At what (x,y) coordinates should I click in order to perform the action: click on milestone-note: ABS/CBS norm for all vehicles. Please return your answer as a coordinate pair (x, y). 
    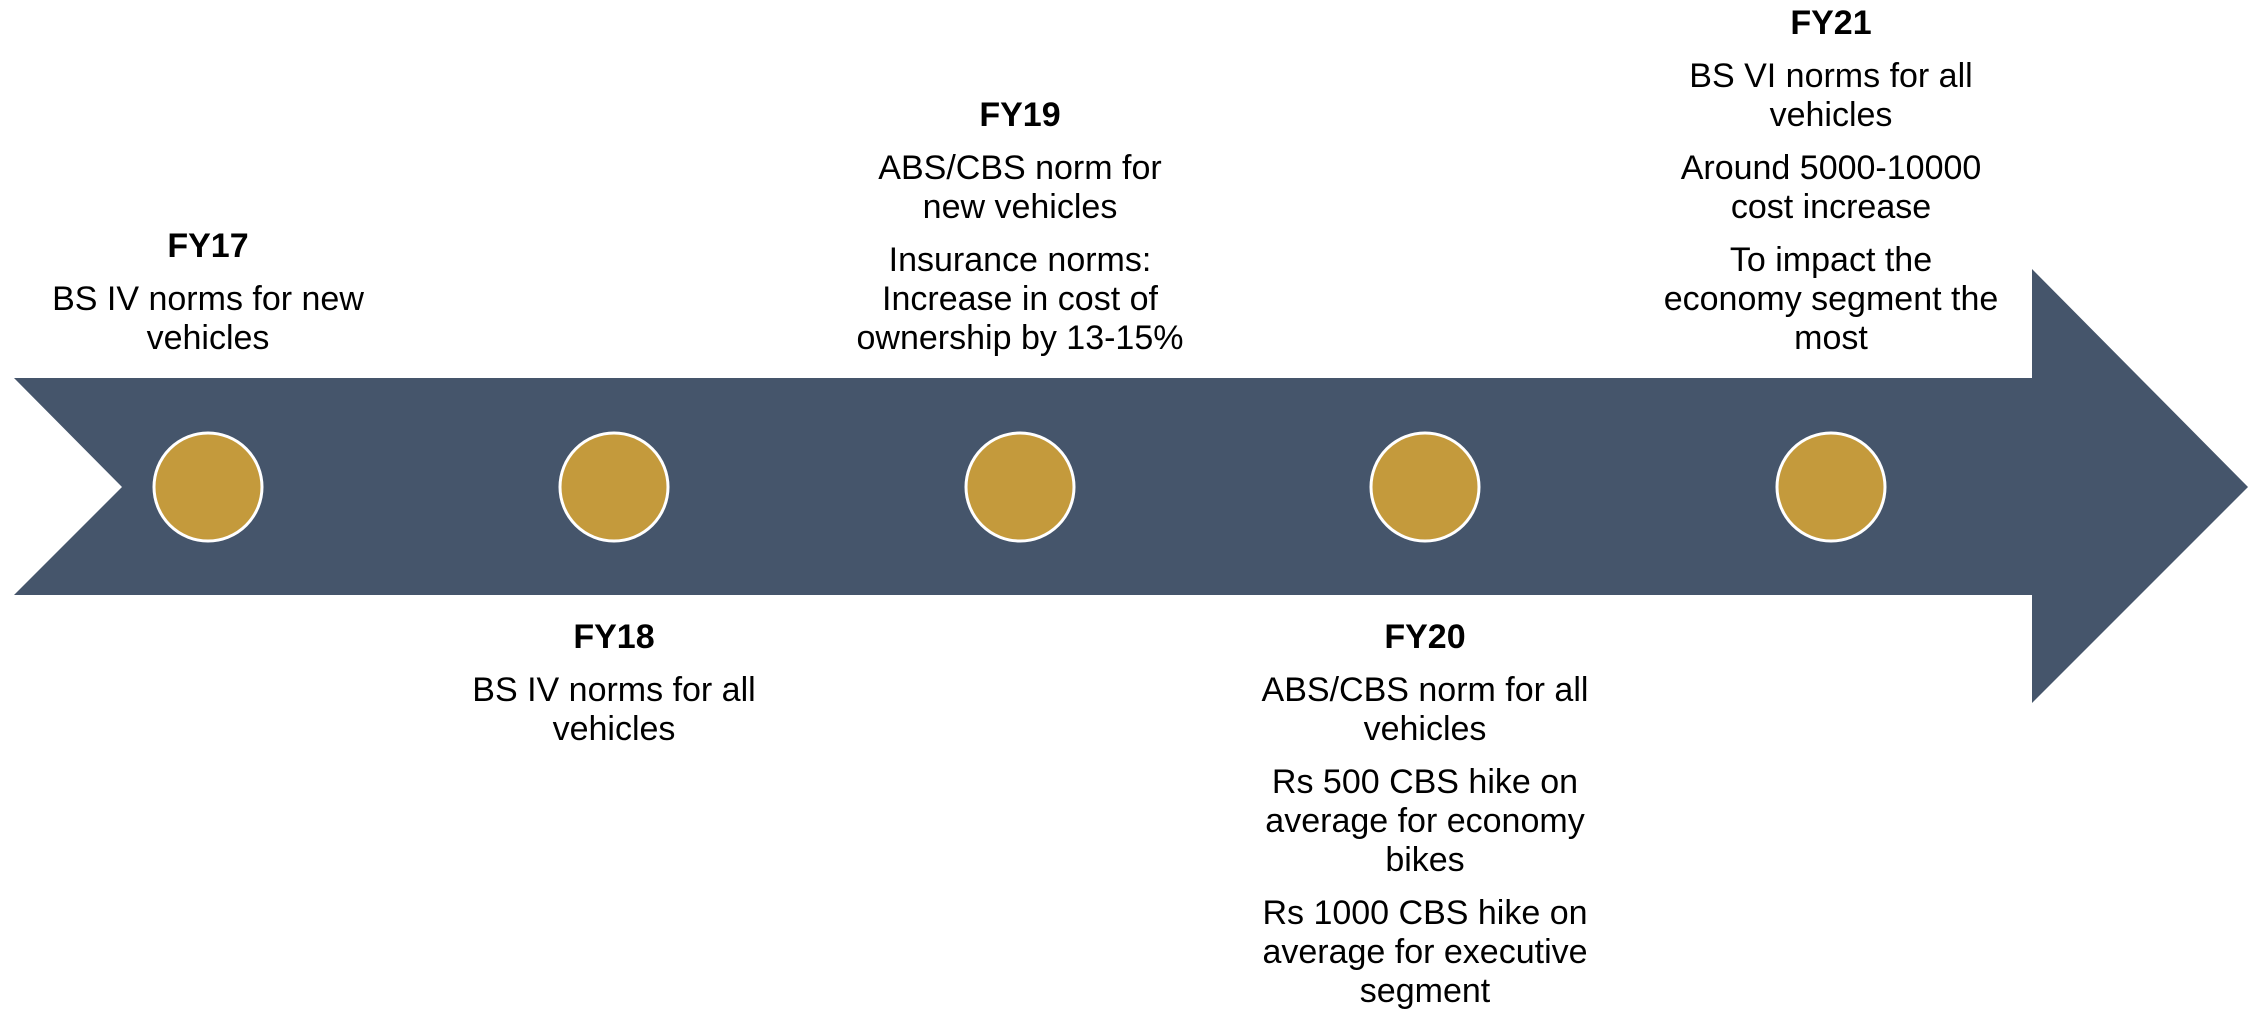
    Looking at the image, I should click on (1425, 709).